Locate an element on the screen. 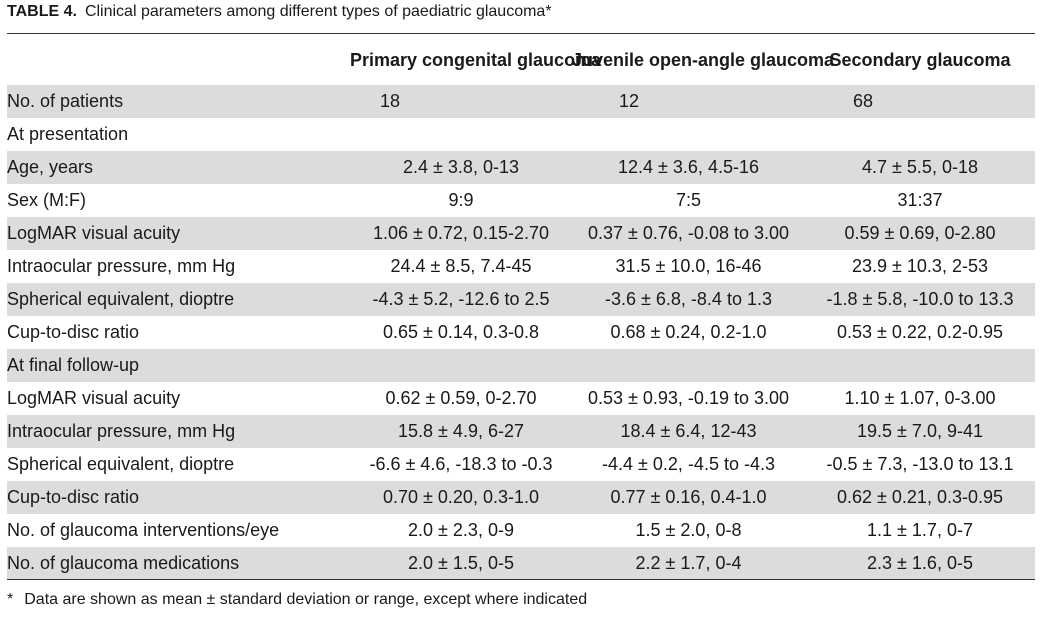 This screenshot has width=1043, height=620. cell-value: 9:9 is located at coordinates (461, 200).